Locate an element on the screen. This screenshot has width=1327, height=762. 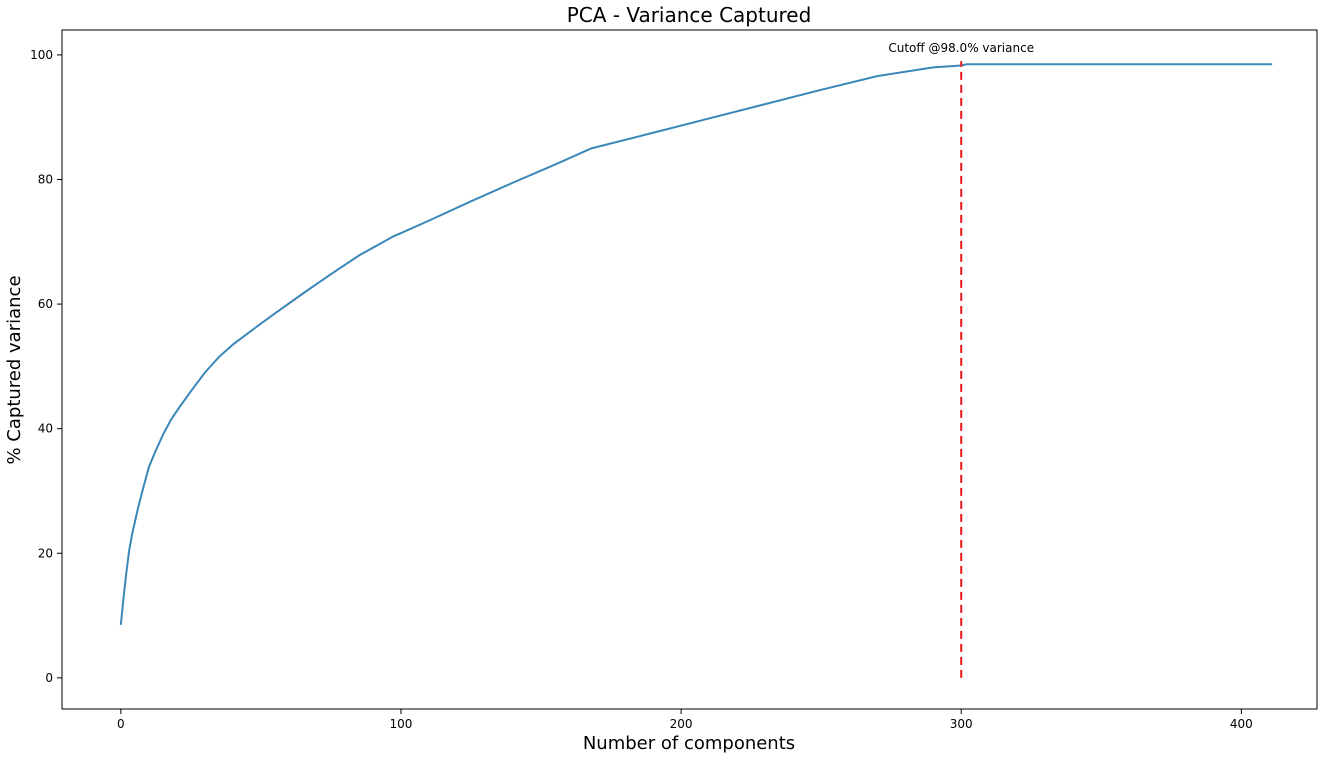
x-axis-ticks: 0 100 200 300 400 is located at coordinates (685, 720).